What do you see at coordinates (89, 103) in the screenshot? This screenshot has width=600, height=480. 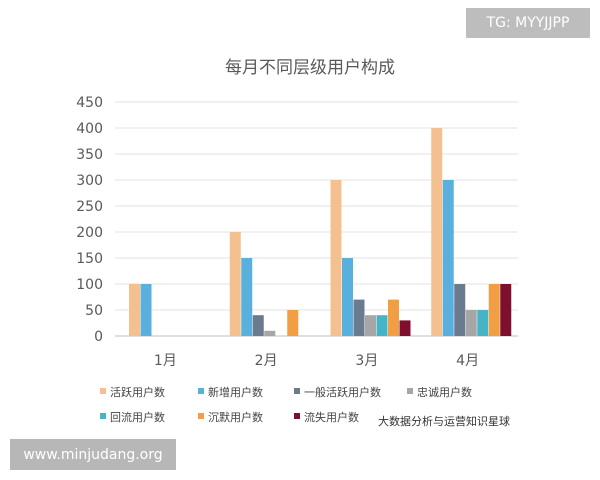 I see `y-tick-label: 450` at bounding box center [89, 103].